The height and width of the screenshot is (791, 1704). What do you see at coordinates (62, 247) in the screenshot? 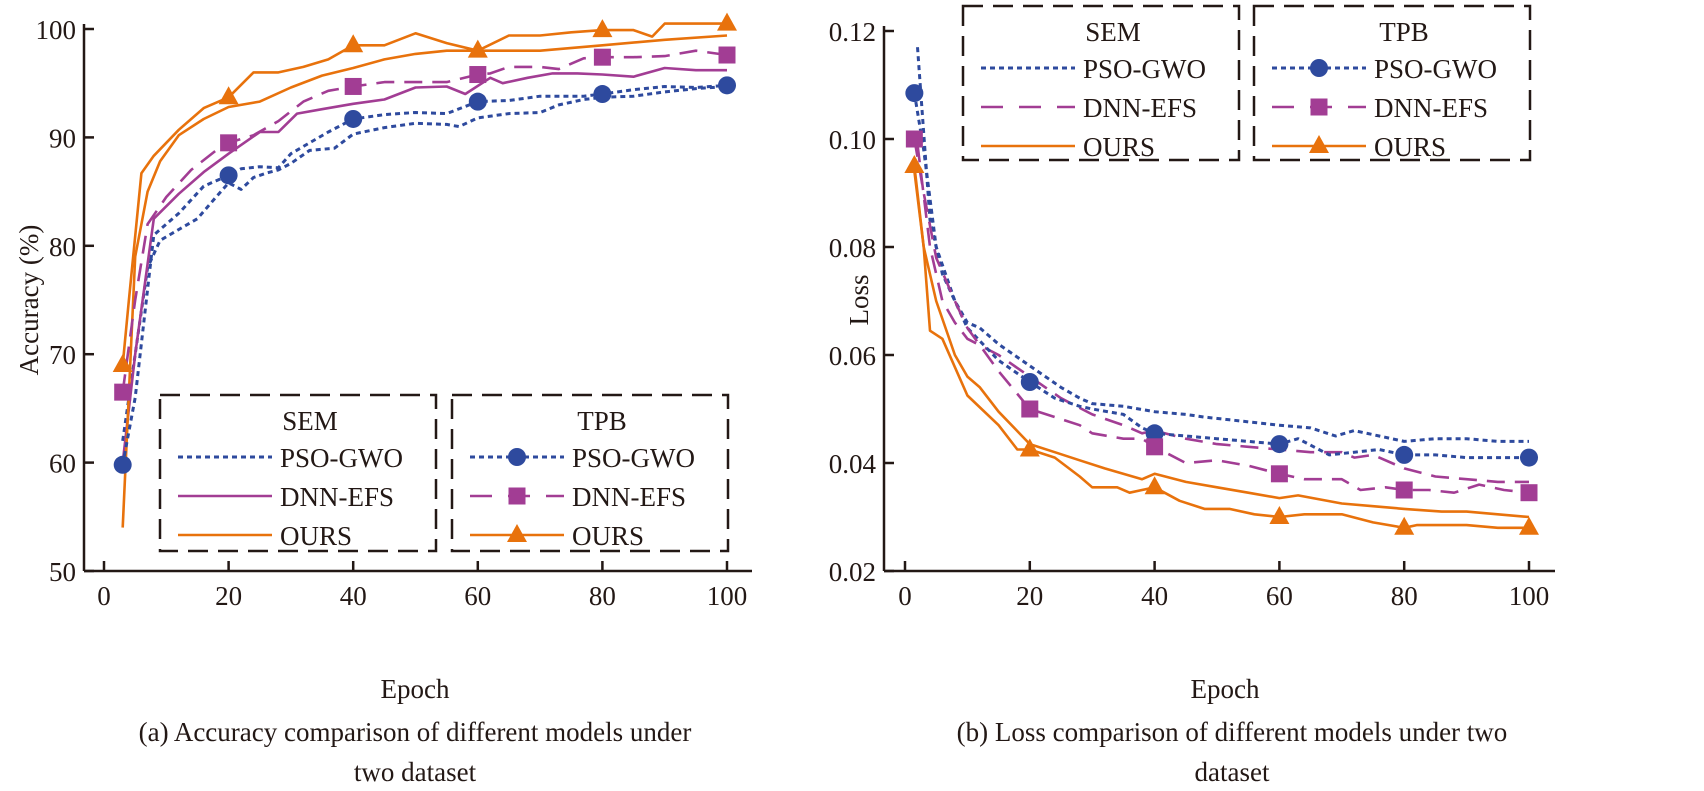
I see `y-tick-label: 80` at bounding box center [62, 247].